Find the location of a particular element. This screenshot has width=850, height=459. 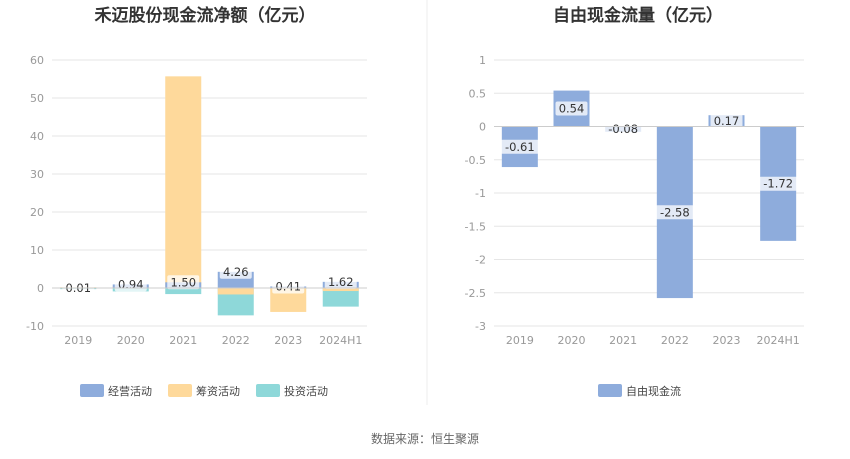

chart1-data-label: 1.50 is located at coordinates (183, 282).